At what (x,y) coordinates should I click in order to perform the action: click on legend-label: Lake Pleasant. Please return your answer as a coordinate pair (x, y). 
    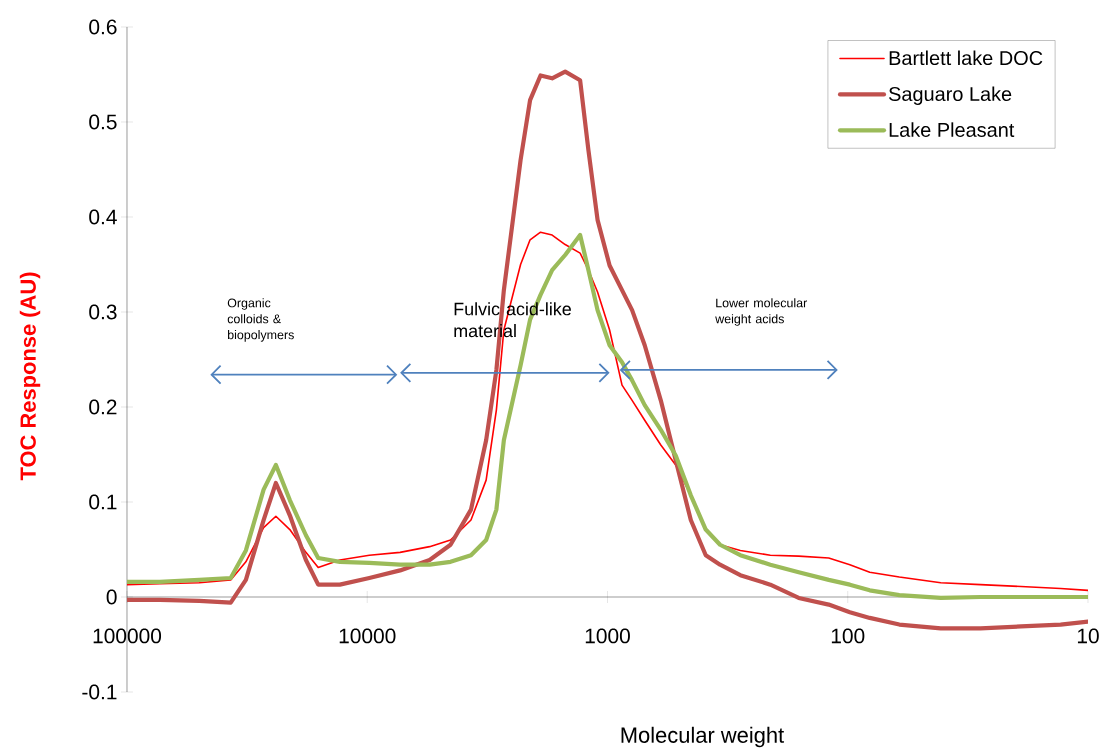
    Looking at the image, I should click on (952, 129).